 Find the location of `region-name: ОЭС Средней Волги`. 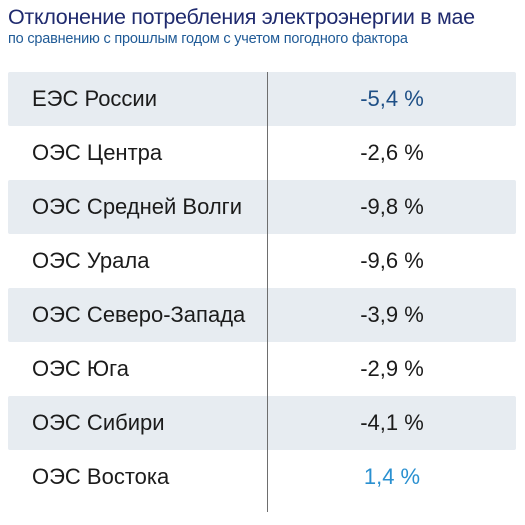

region-name: ОЭС Средней Волги is located at coordinates (137, 206).